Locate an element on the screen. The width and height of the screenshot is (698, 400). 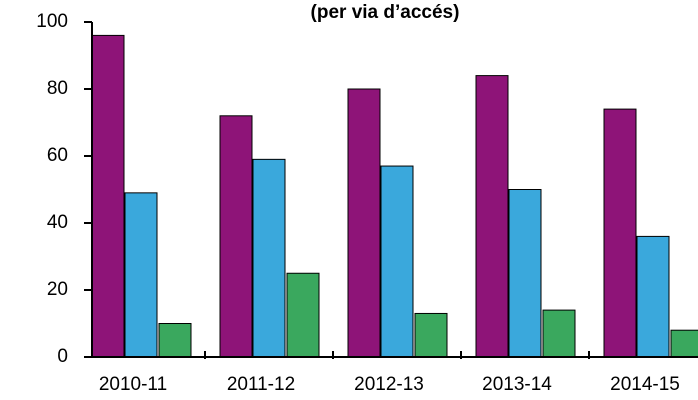
x-tick-label: 2012-13 is located at coordinates (389, 384).